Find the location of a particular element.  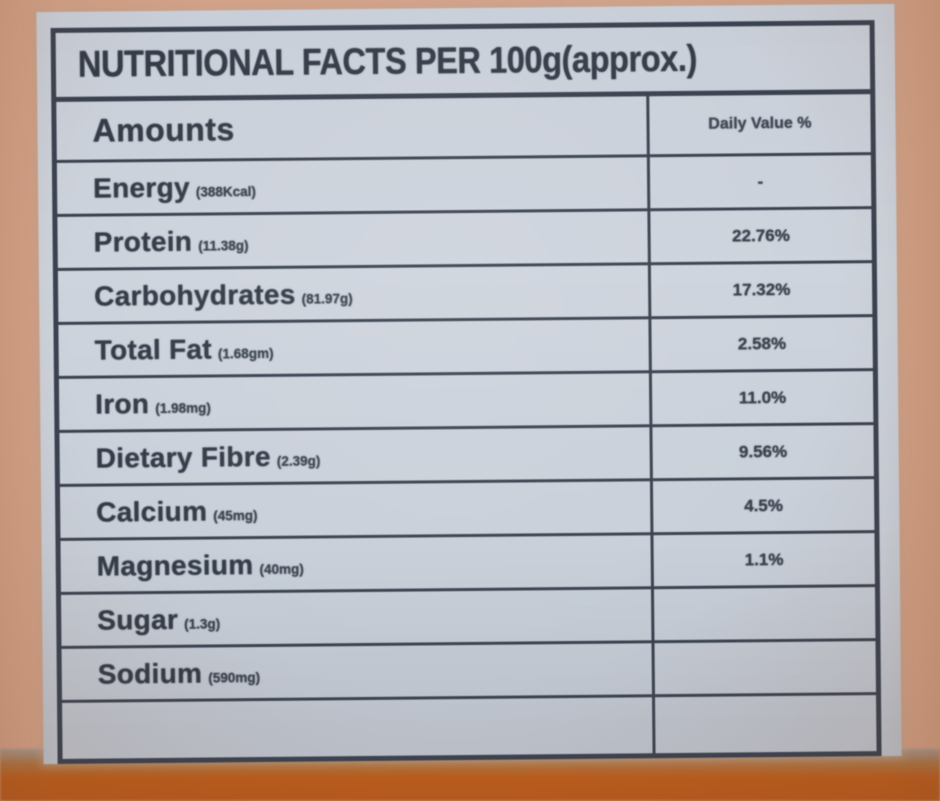

nutrient-amount-cell is located at coordinates (356, 728).